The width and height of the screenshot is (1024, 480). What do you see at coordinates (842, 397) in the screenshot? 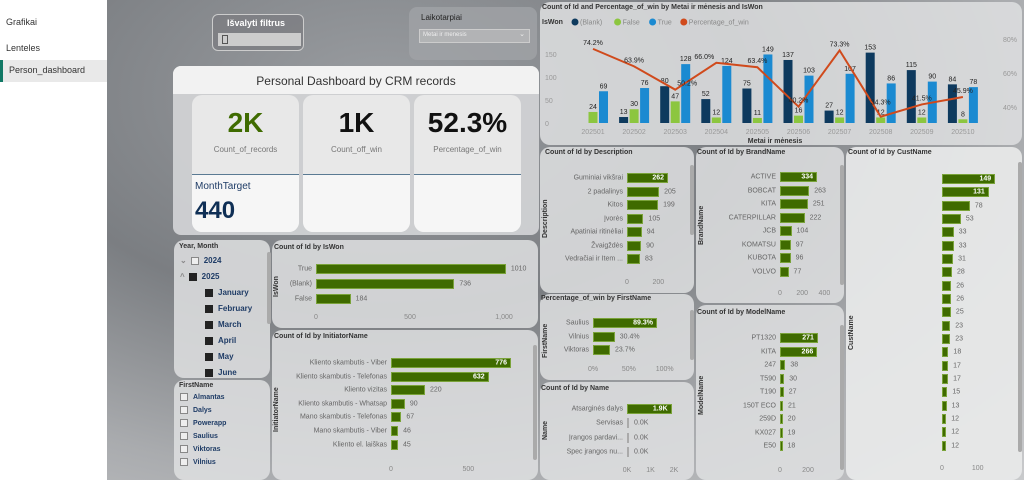
I see `model-scrollbar` at bounding box center [842, 397].